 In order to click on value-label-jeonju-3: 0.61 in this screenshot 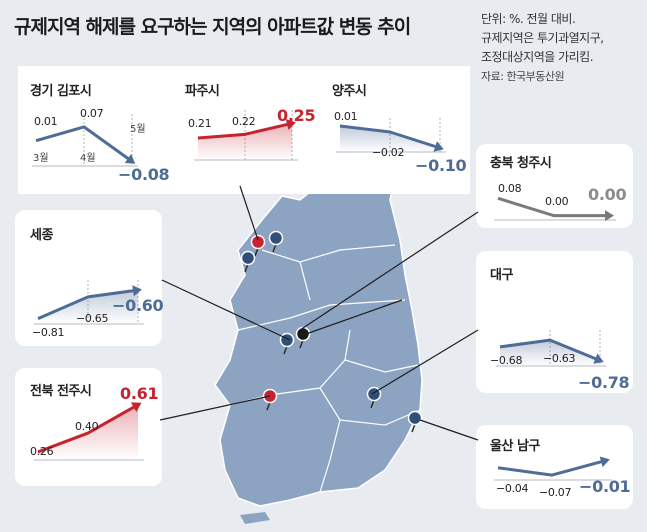, I will do `click(139, 393)`.